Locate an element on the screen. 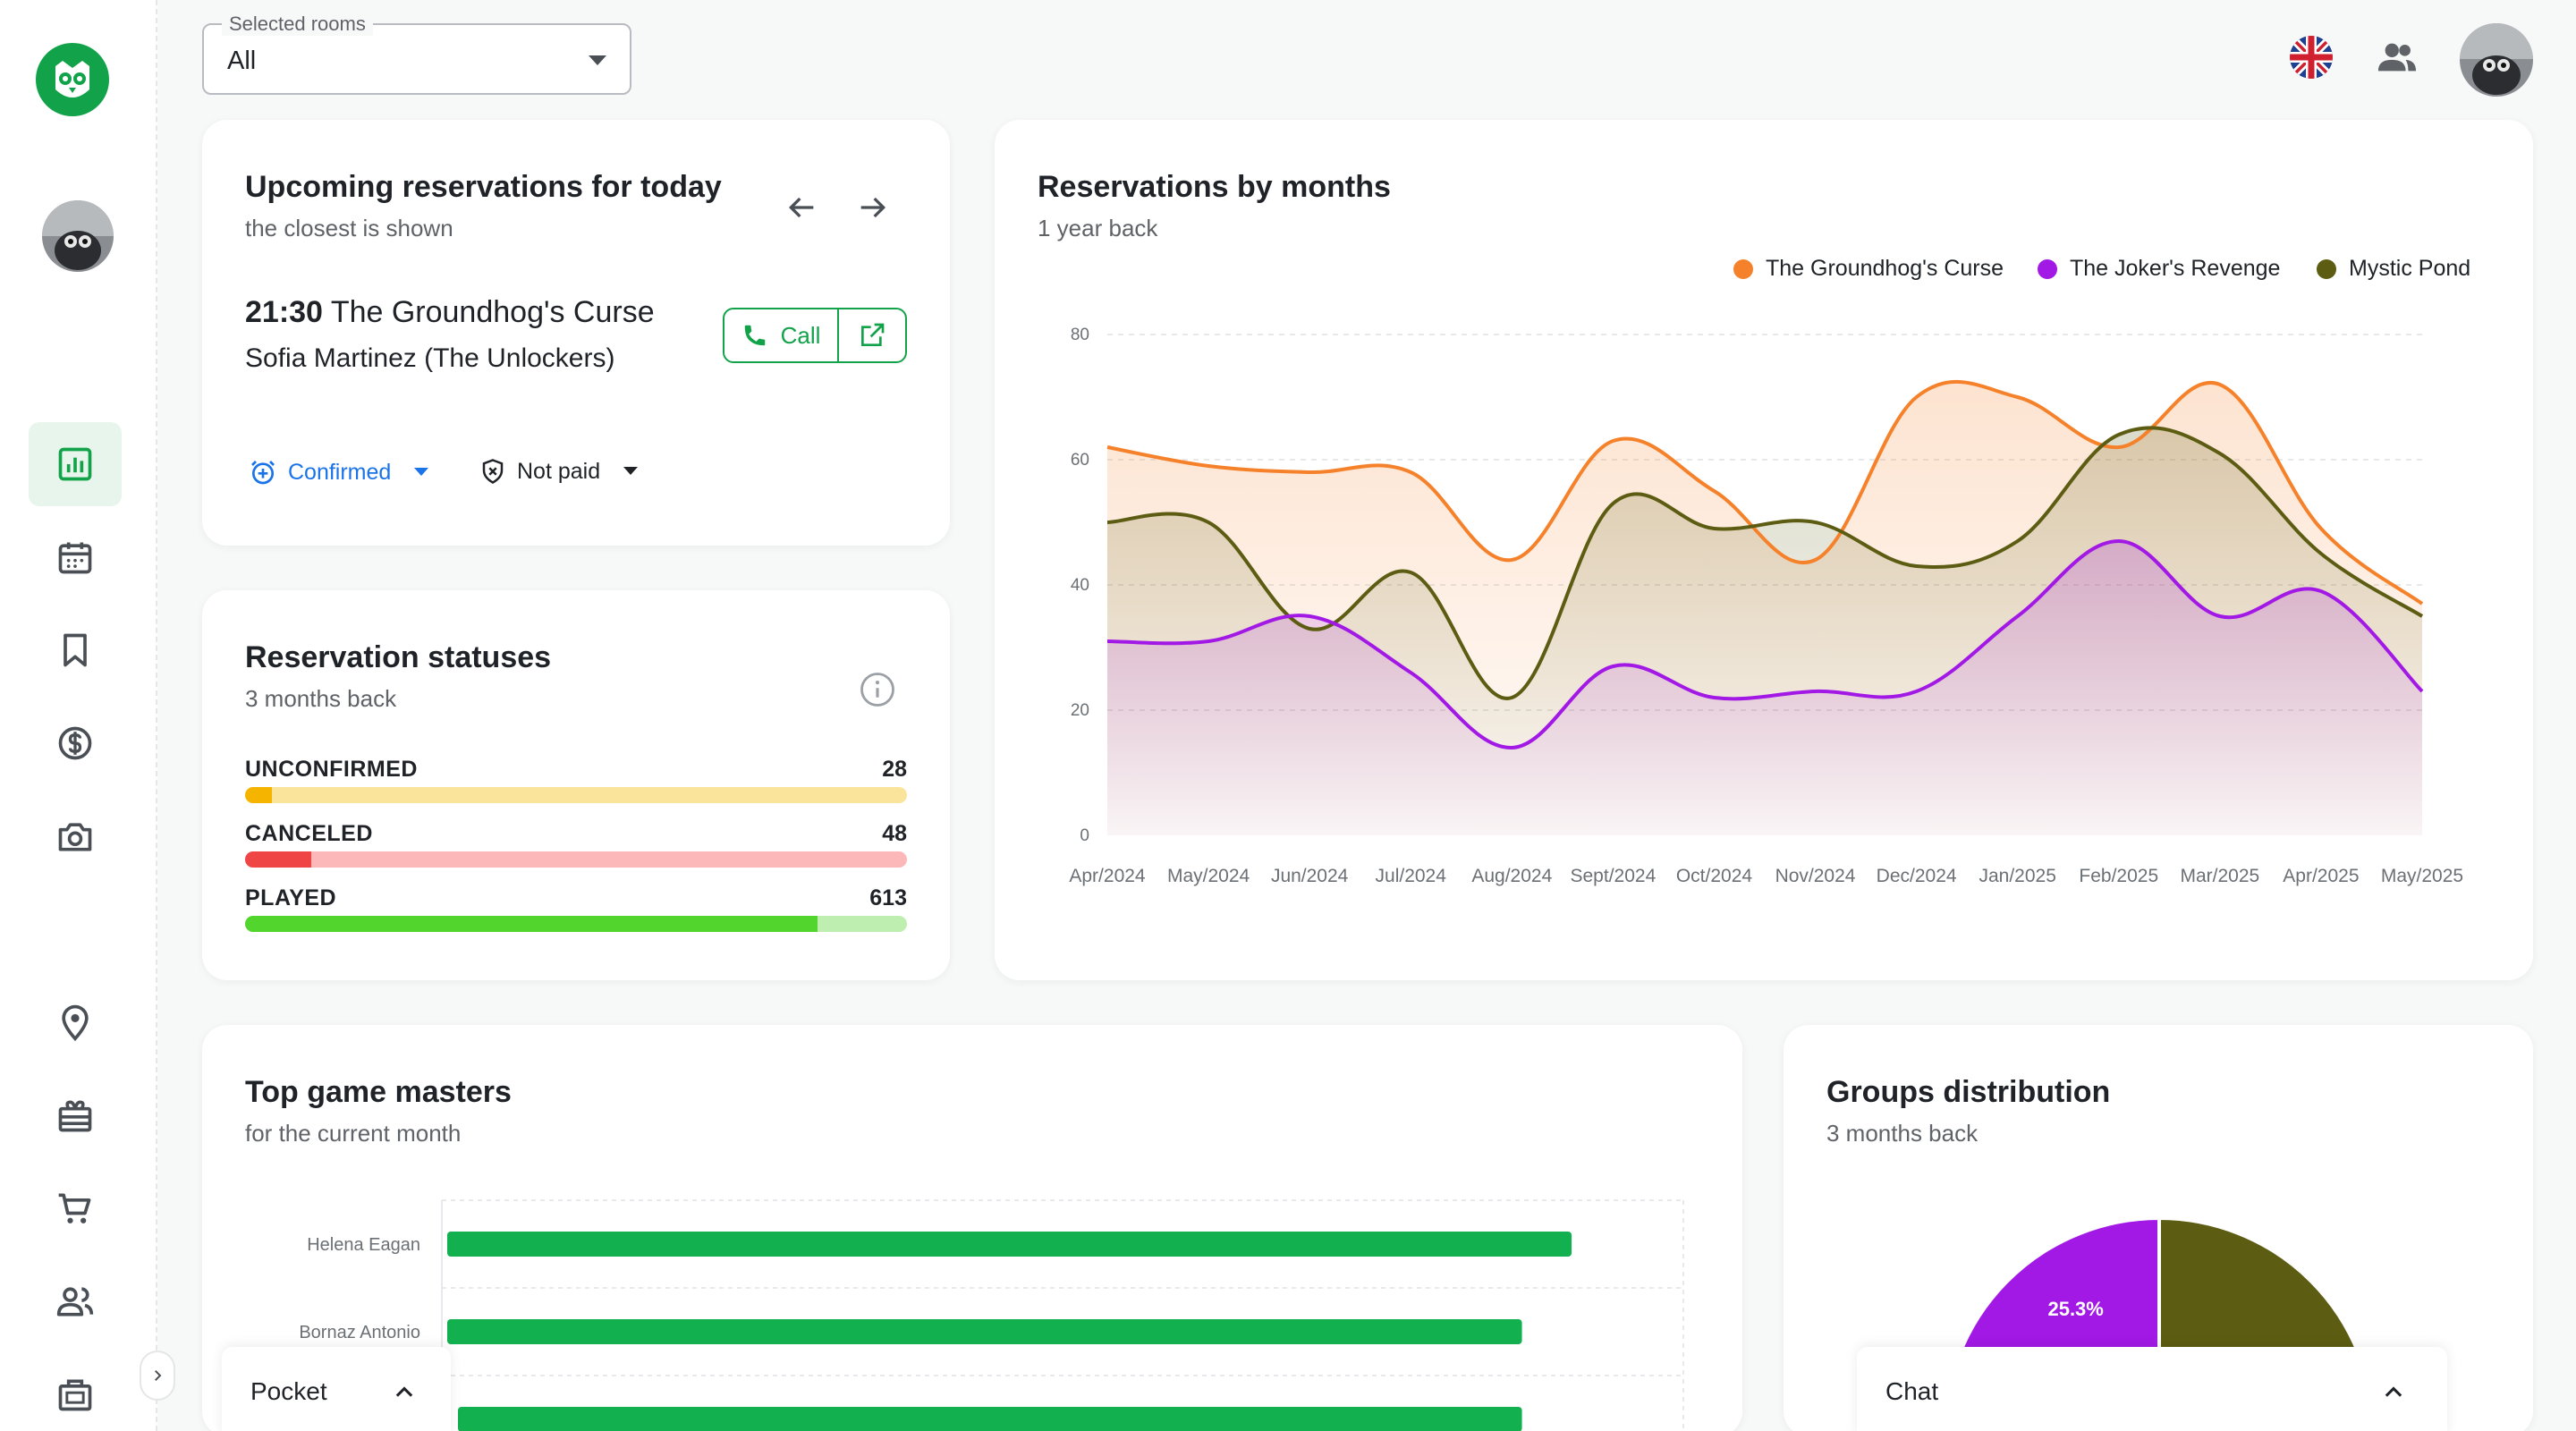  x-tick-label: Oct/2024 is located at coordinates (1714, 876).